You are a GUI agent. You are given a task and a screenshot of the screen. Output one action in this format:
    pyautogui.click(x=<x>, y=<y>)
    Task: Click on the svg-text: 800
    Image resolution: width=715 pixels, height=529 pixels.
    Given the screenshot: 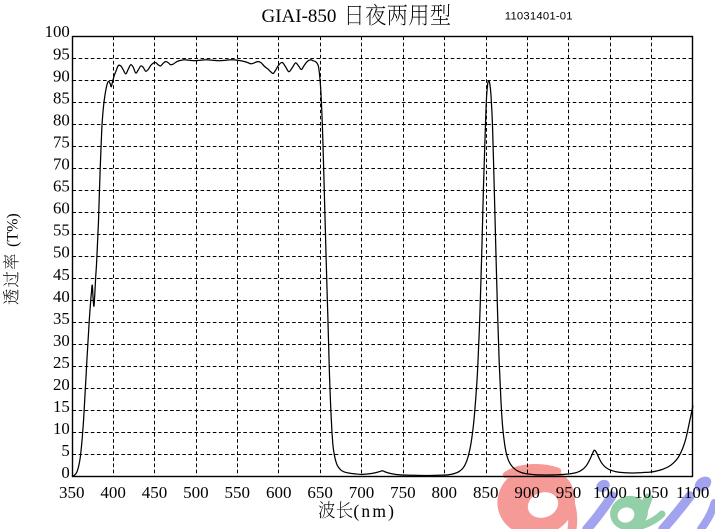 What is the action you would take?
    pyautogui.click(x=445, y=492)
    